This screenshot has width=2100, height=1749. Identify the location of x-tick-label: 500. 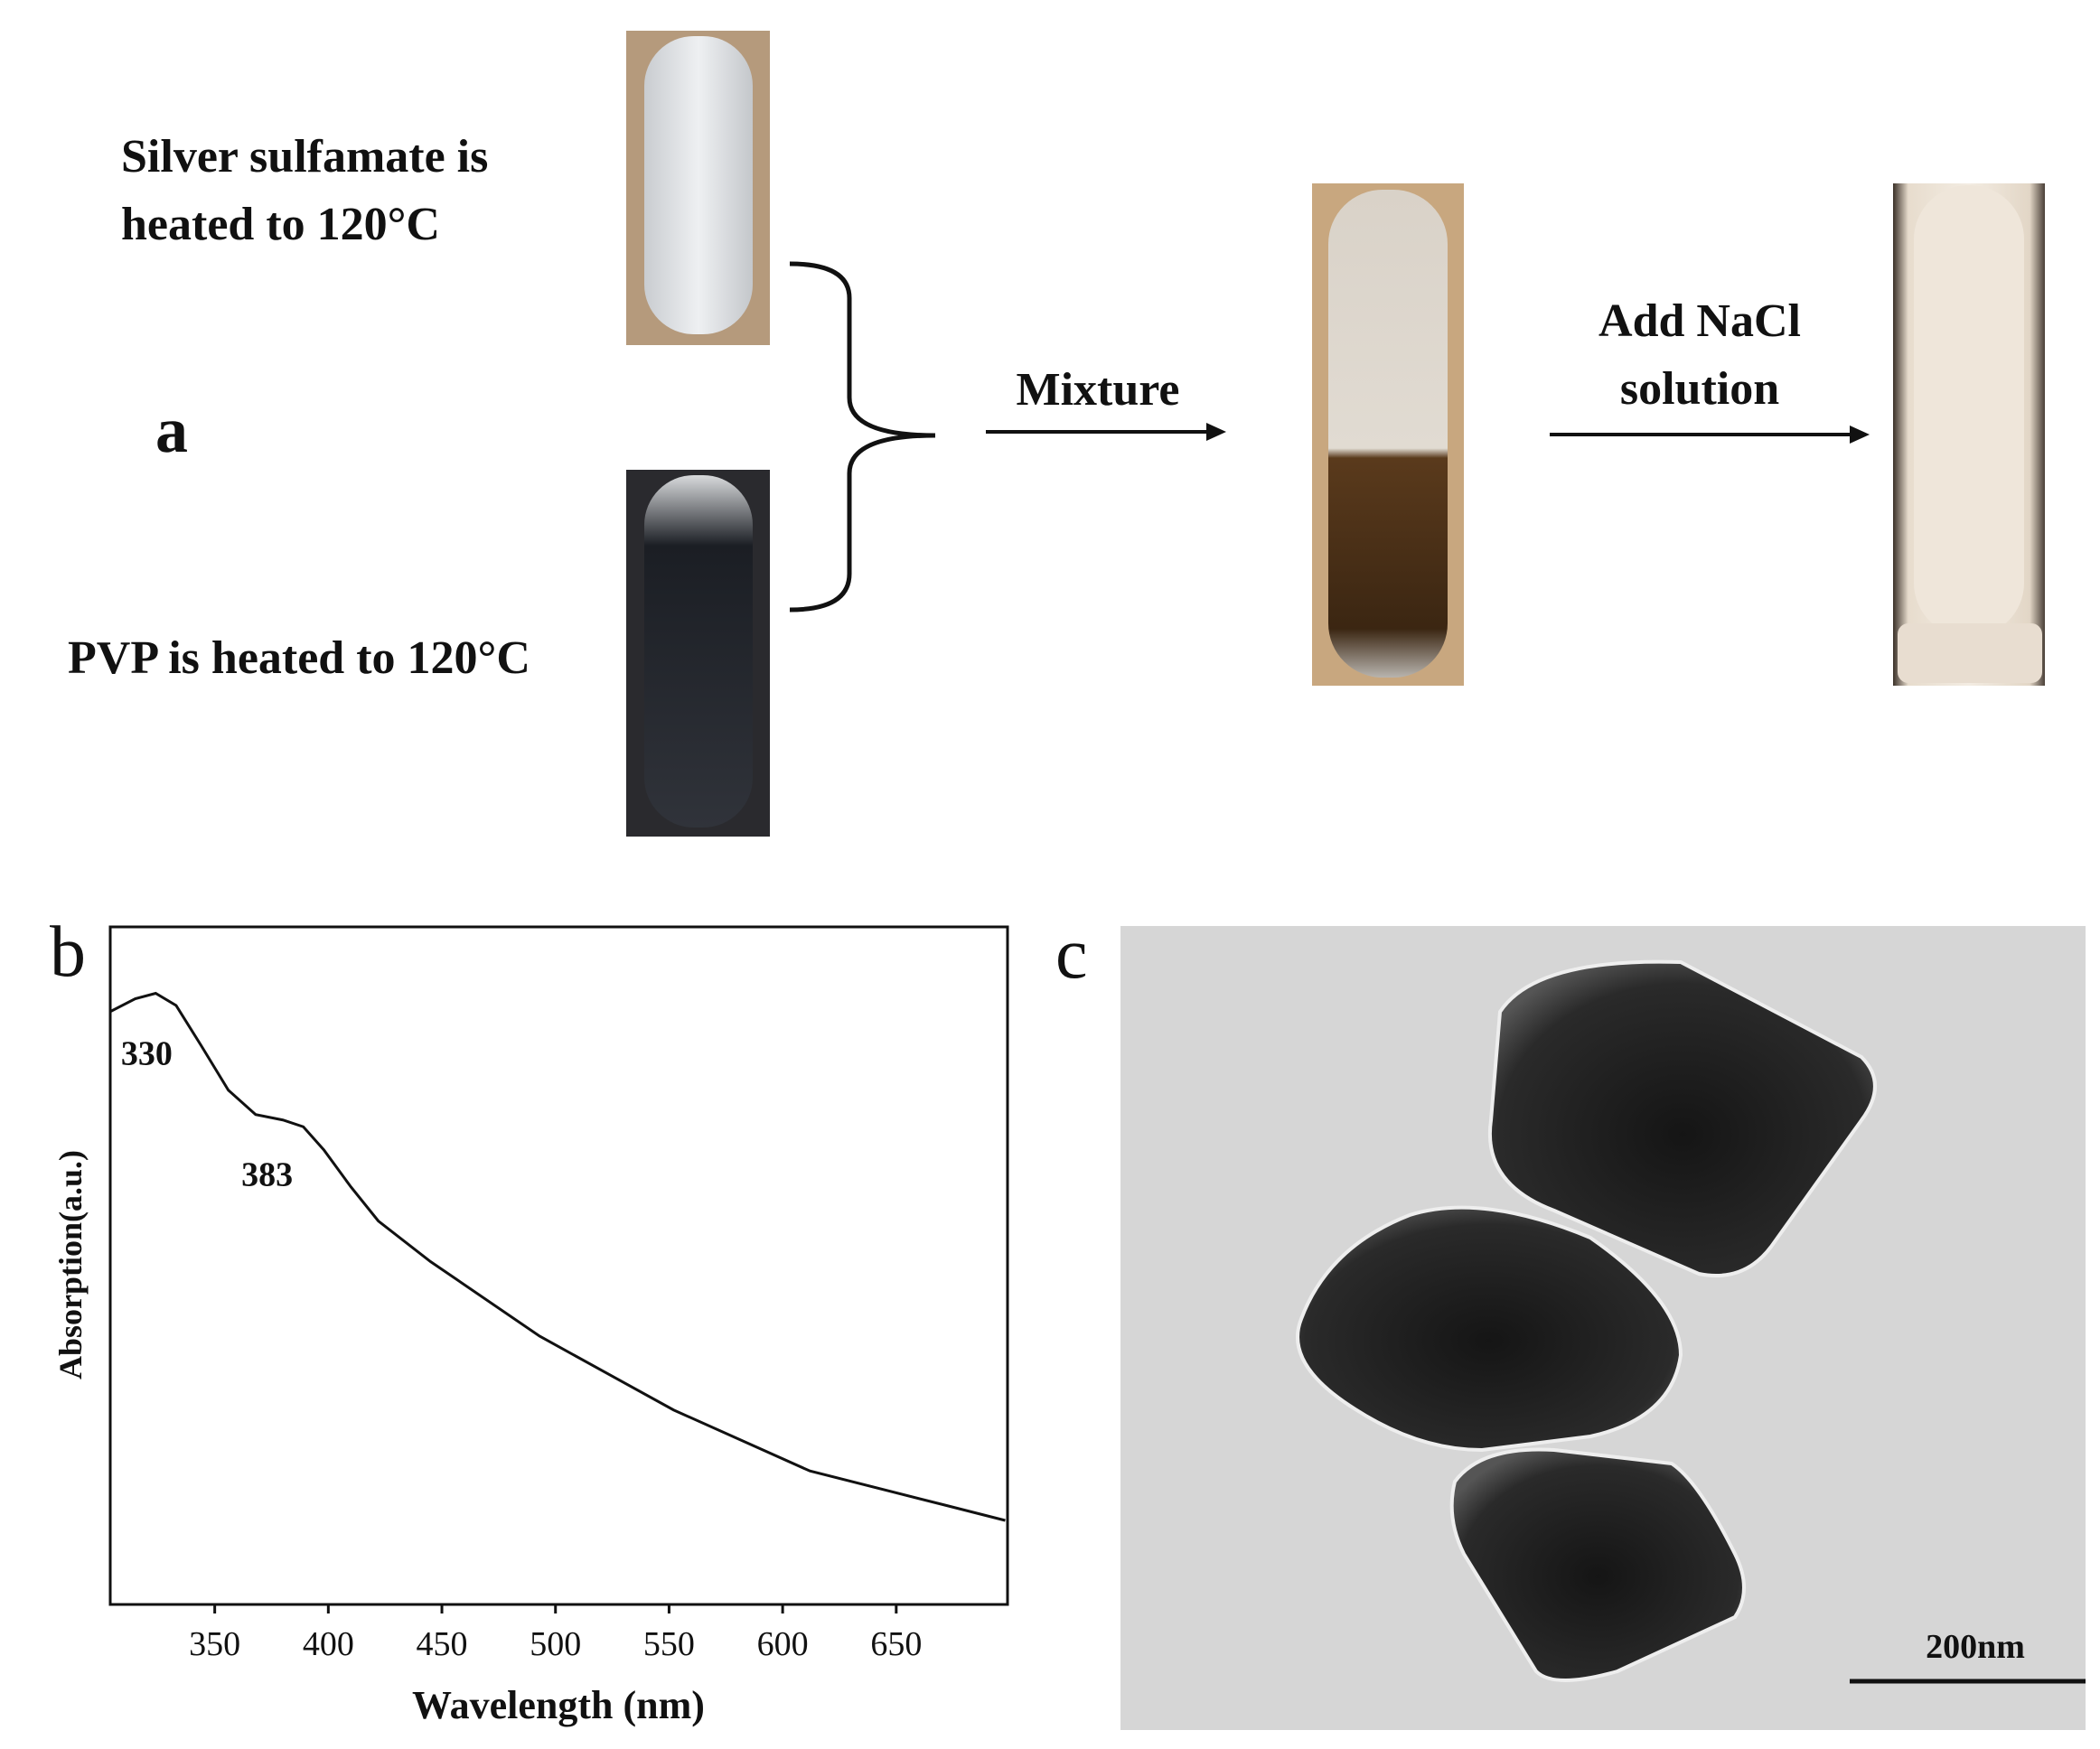
(555, 1644).